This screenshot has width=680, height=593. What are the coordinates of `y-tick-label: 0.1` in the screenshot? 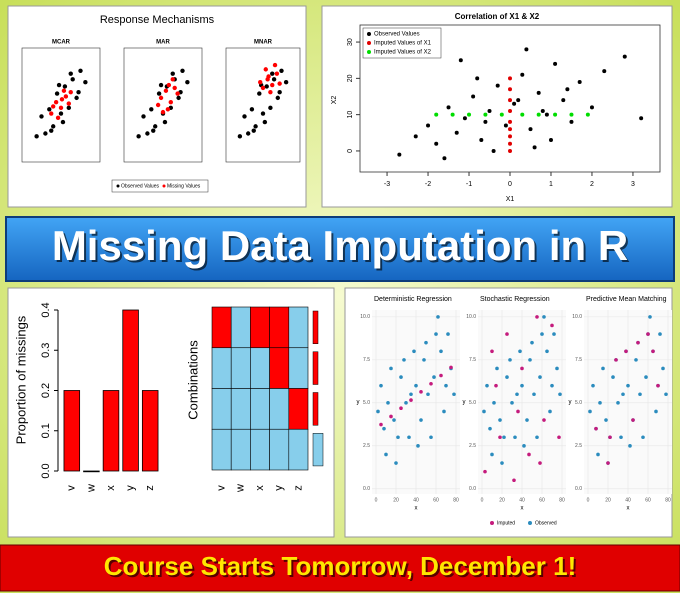 It's located at (46, 430).